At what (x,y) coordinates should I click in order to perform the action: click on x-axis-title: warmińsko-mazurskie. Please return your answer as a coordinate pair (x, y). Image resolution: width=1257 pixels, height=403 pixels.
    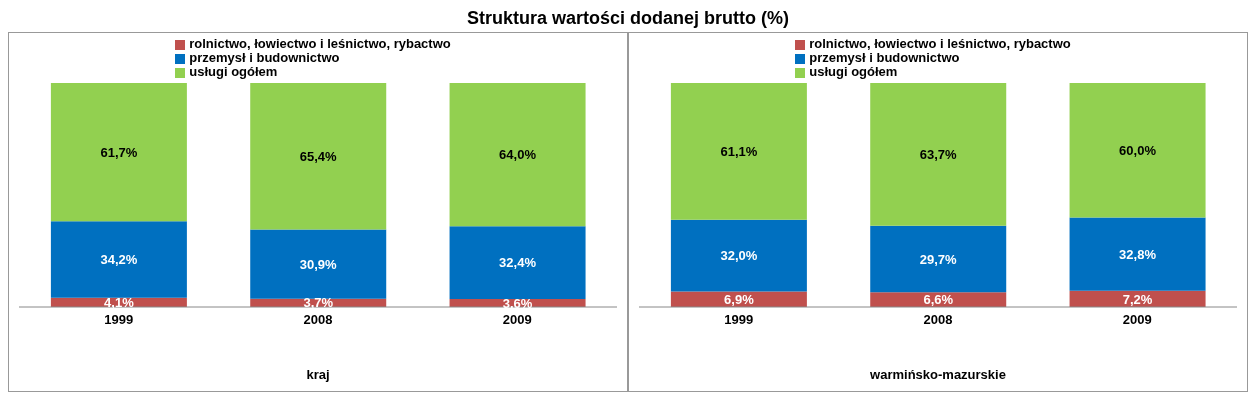
    Looking at the image, I should click on (937, 374).